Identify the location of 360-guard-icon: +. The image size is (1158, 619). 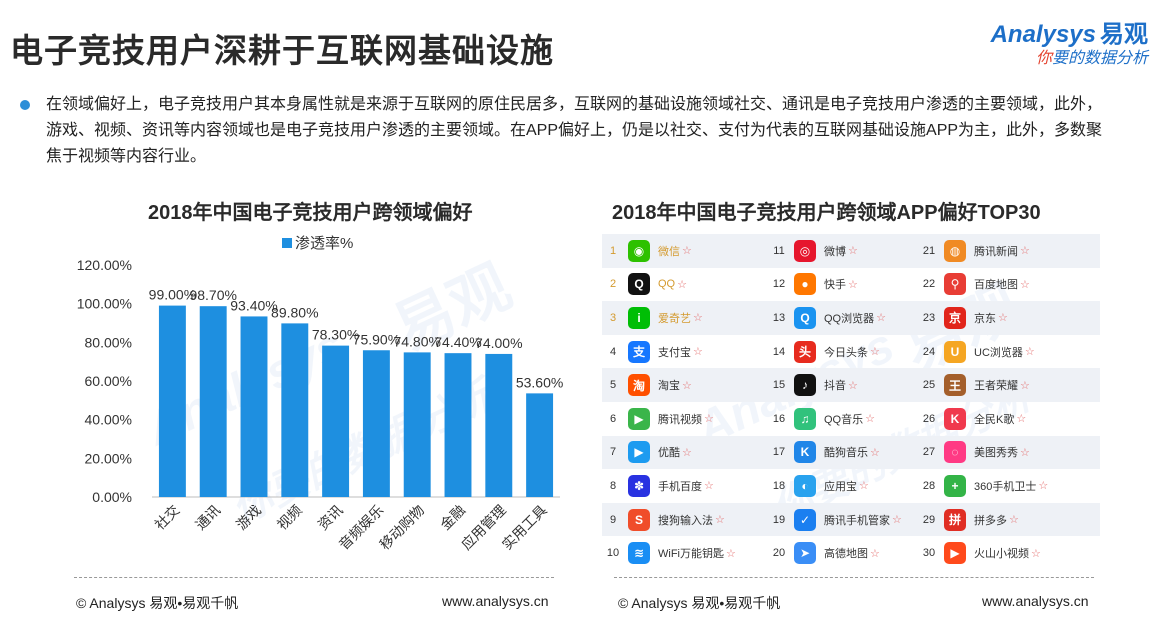
(955, 485).